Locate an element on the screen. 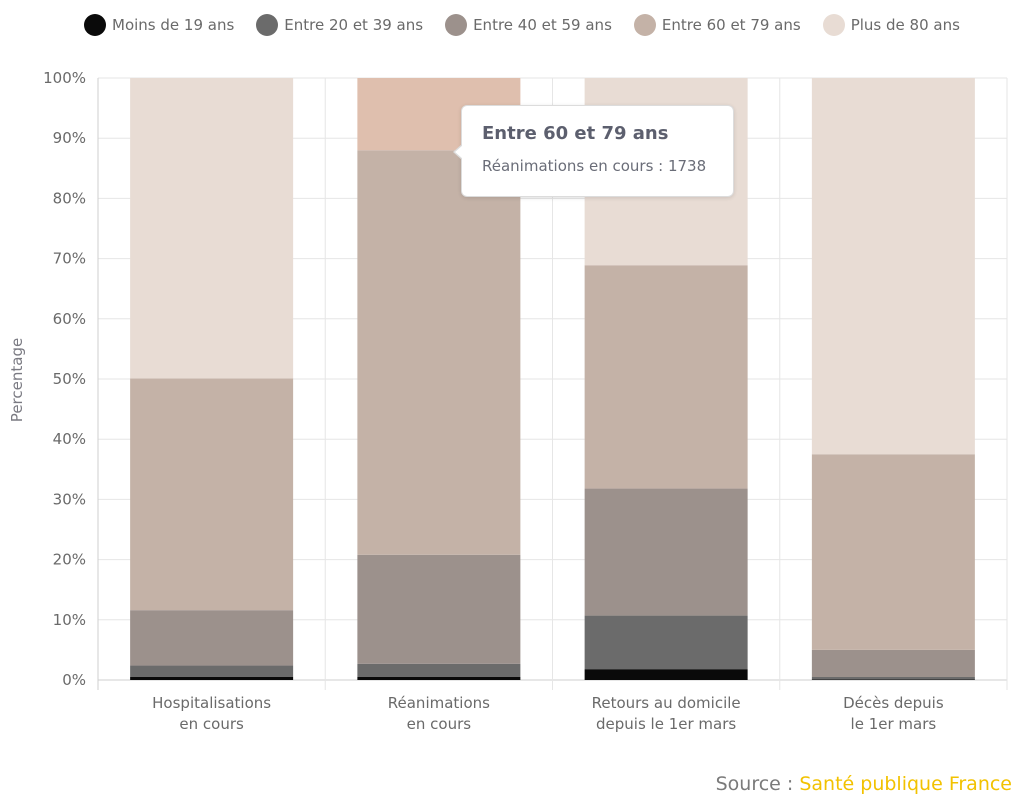 The height and width of the screenshot is (805, 1024). y-tick-label: 40% is located at coordinates (69, 439).